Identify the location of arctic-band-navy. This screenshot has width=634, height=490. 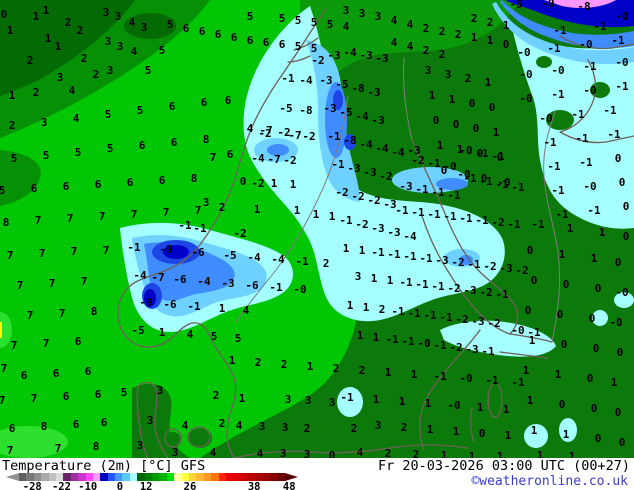
(569, 14).